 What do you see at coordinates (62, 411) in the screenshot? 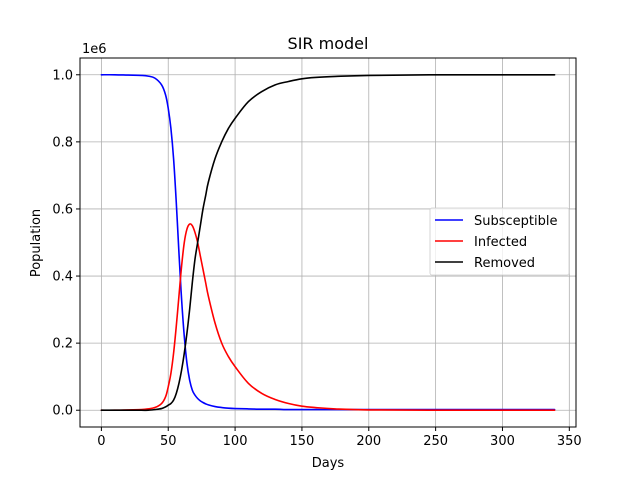
I see `y-tick-label: 0.0` at bounding box center [62, 411].